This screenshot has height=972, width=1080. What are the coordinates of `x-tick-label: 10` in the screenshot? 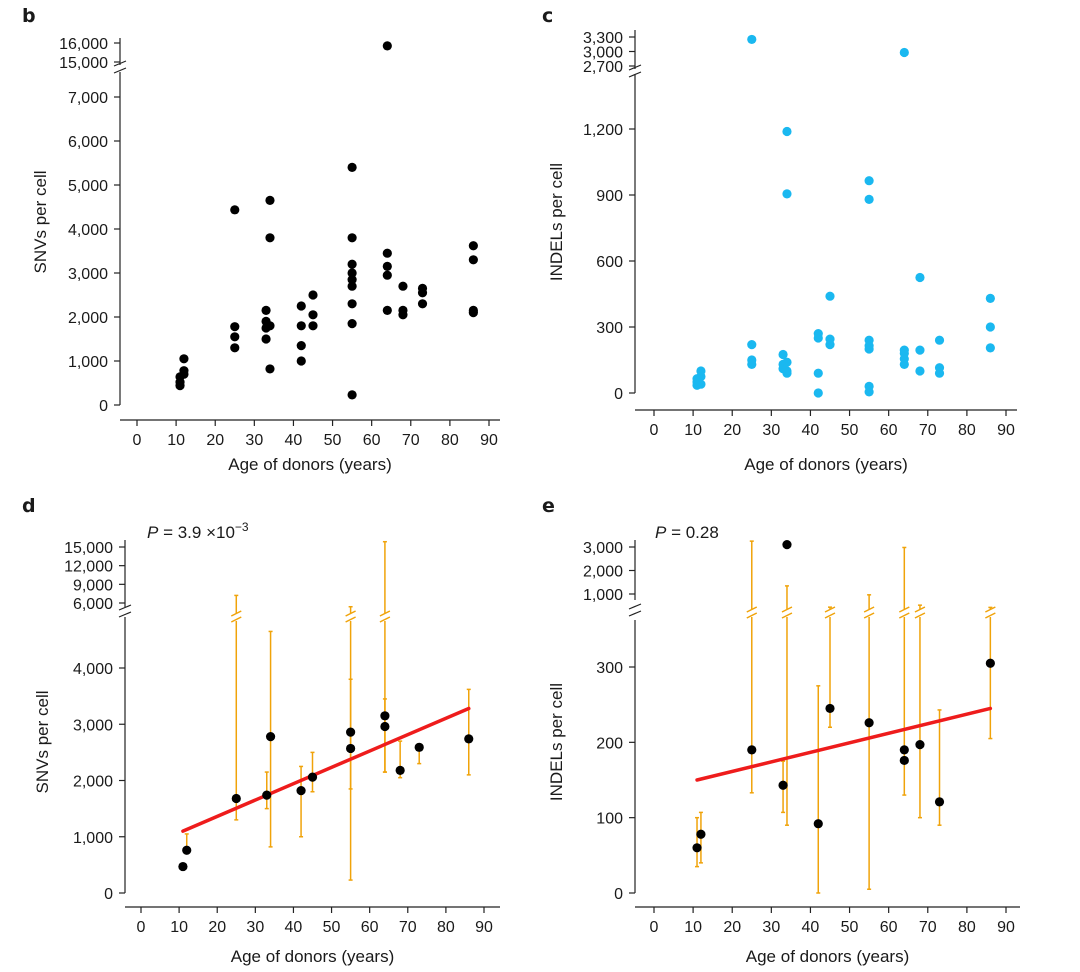 It's located at (179, 927).